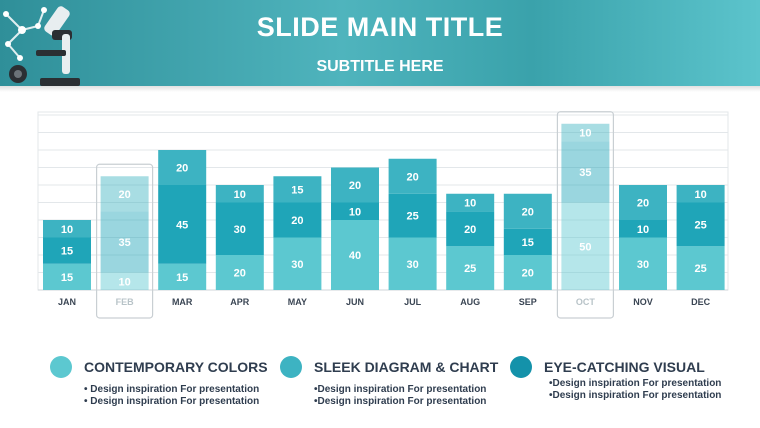  I want to click on data-label: 40, so click(355, 256).